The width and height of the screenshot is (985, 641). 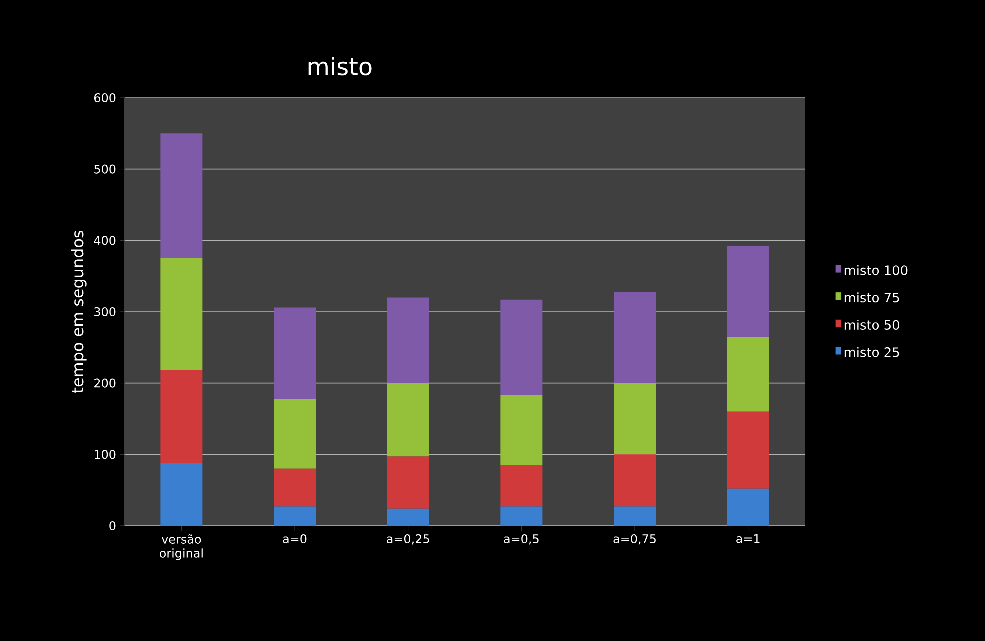 I want to click on legend-label: misto 50, so click(x=872, y=325).